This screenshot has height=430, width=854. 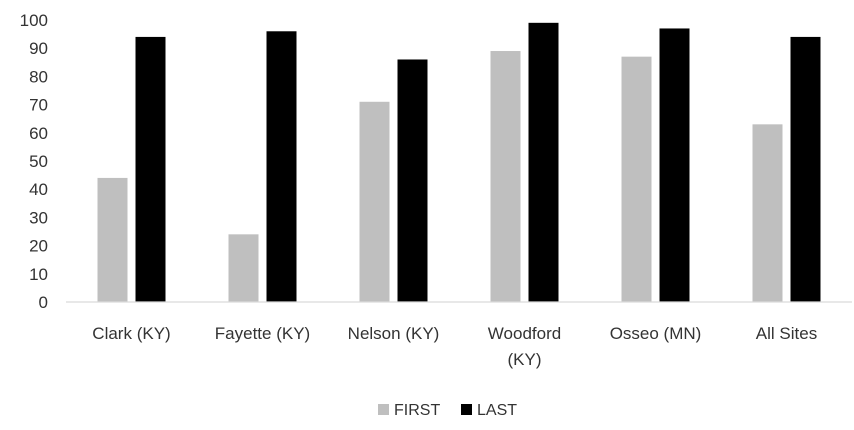 I want to click on x-tick-label: Clark (KY), so click(x=131, y=333).